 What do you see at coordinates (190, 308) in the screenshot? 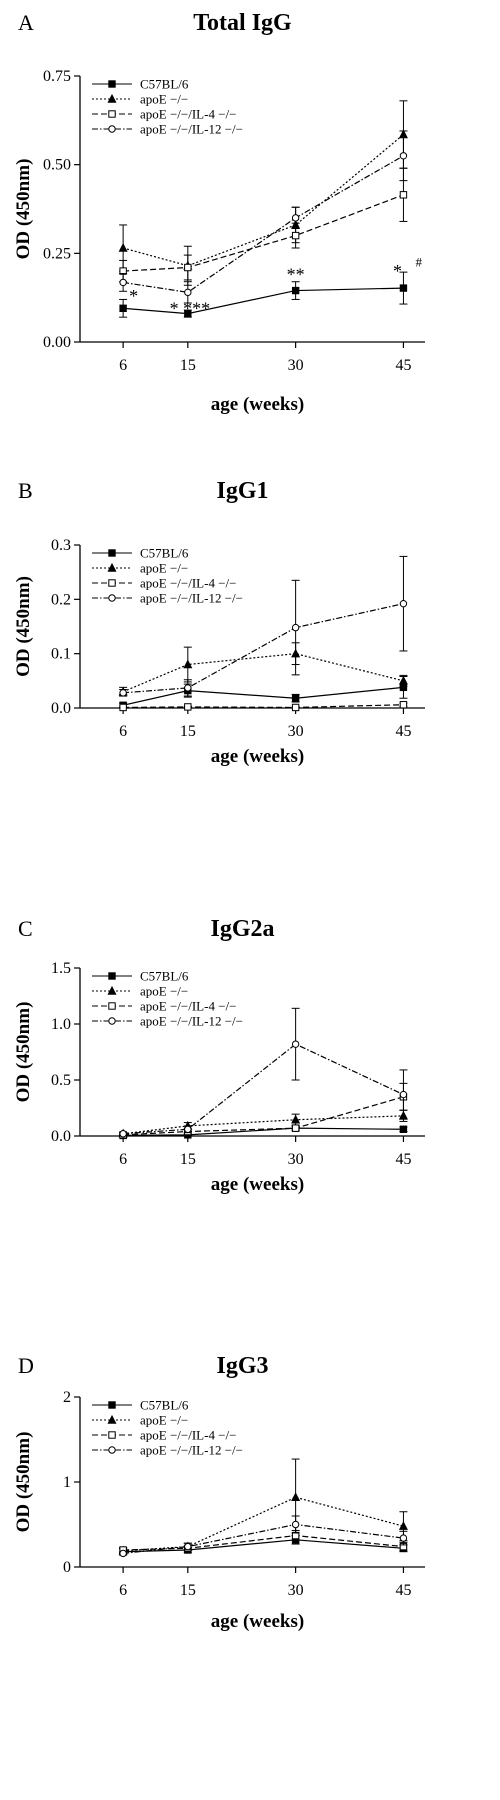
I see `significance-annotation: * ***` at bounding box center [190, 308].